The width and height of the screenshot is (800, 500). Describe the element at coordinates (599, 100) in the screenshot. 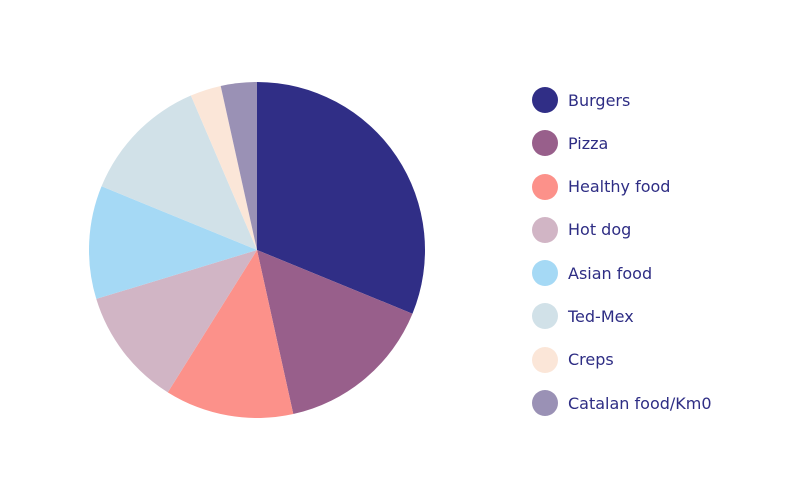

I see `legend-label-burgers: Burgers` at that location.